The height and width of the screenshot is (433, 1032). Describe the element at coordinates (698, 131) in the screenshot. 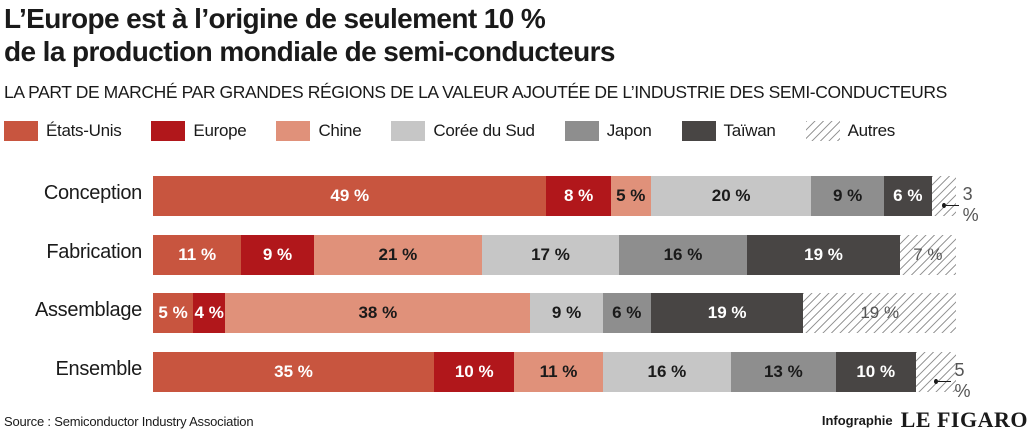

I see `legend-swatch-taiwan` at that location.